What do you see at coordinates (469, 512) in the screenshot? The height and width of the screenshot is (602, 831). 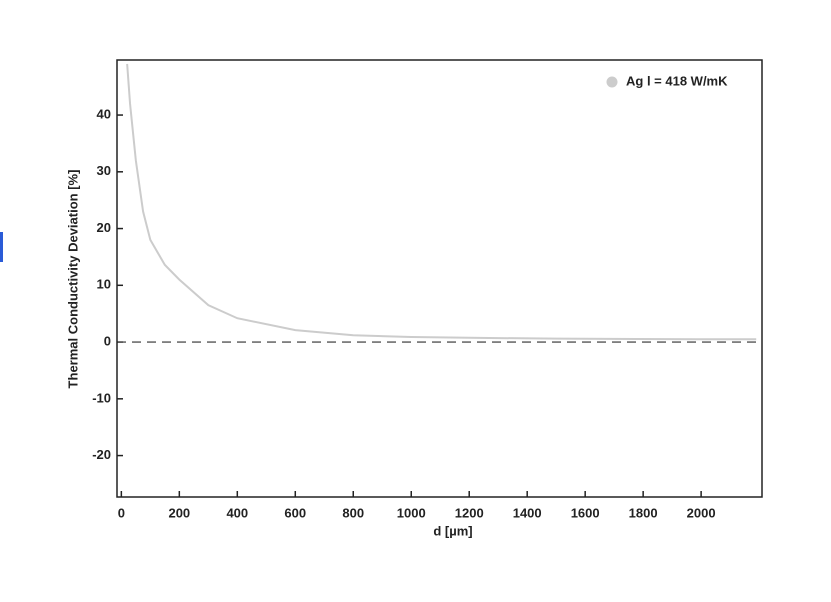 I see `x-tick-label: 1200` at bounding box center [469, 512].